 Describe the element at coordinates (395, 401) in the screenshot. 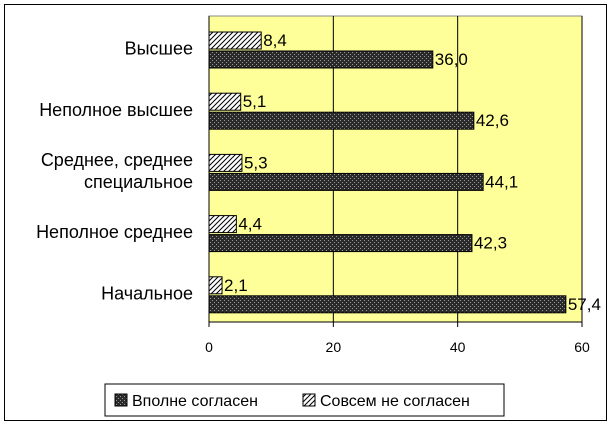

I see `legend-label: Совсем не согласен` at that location.